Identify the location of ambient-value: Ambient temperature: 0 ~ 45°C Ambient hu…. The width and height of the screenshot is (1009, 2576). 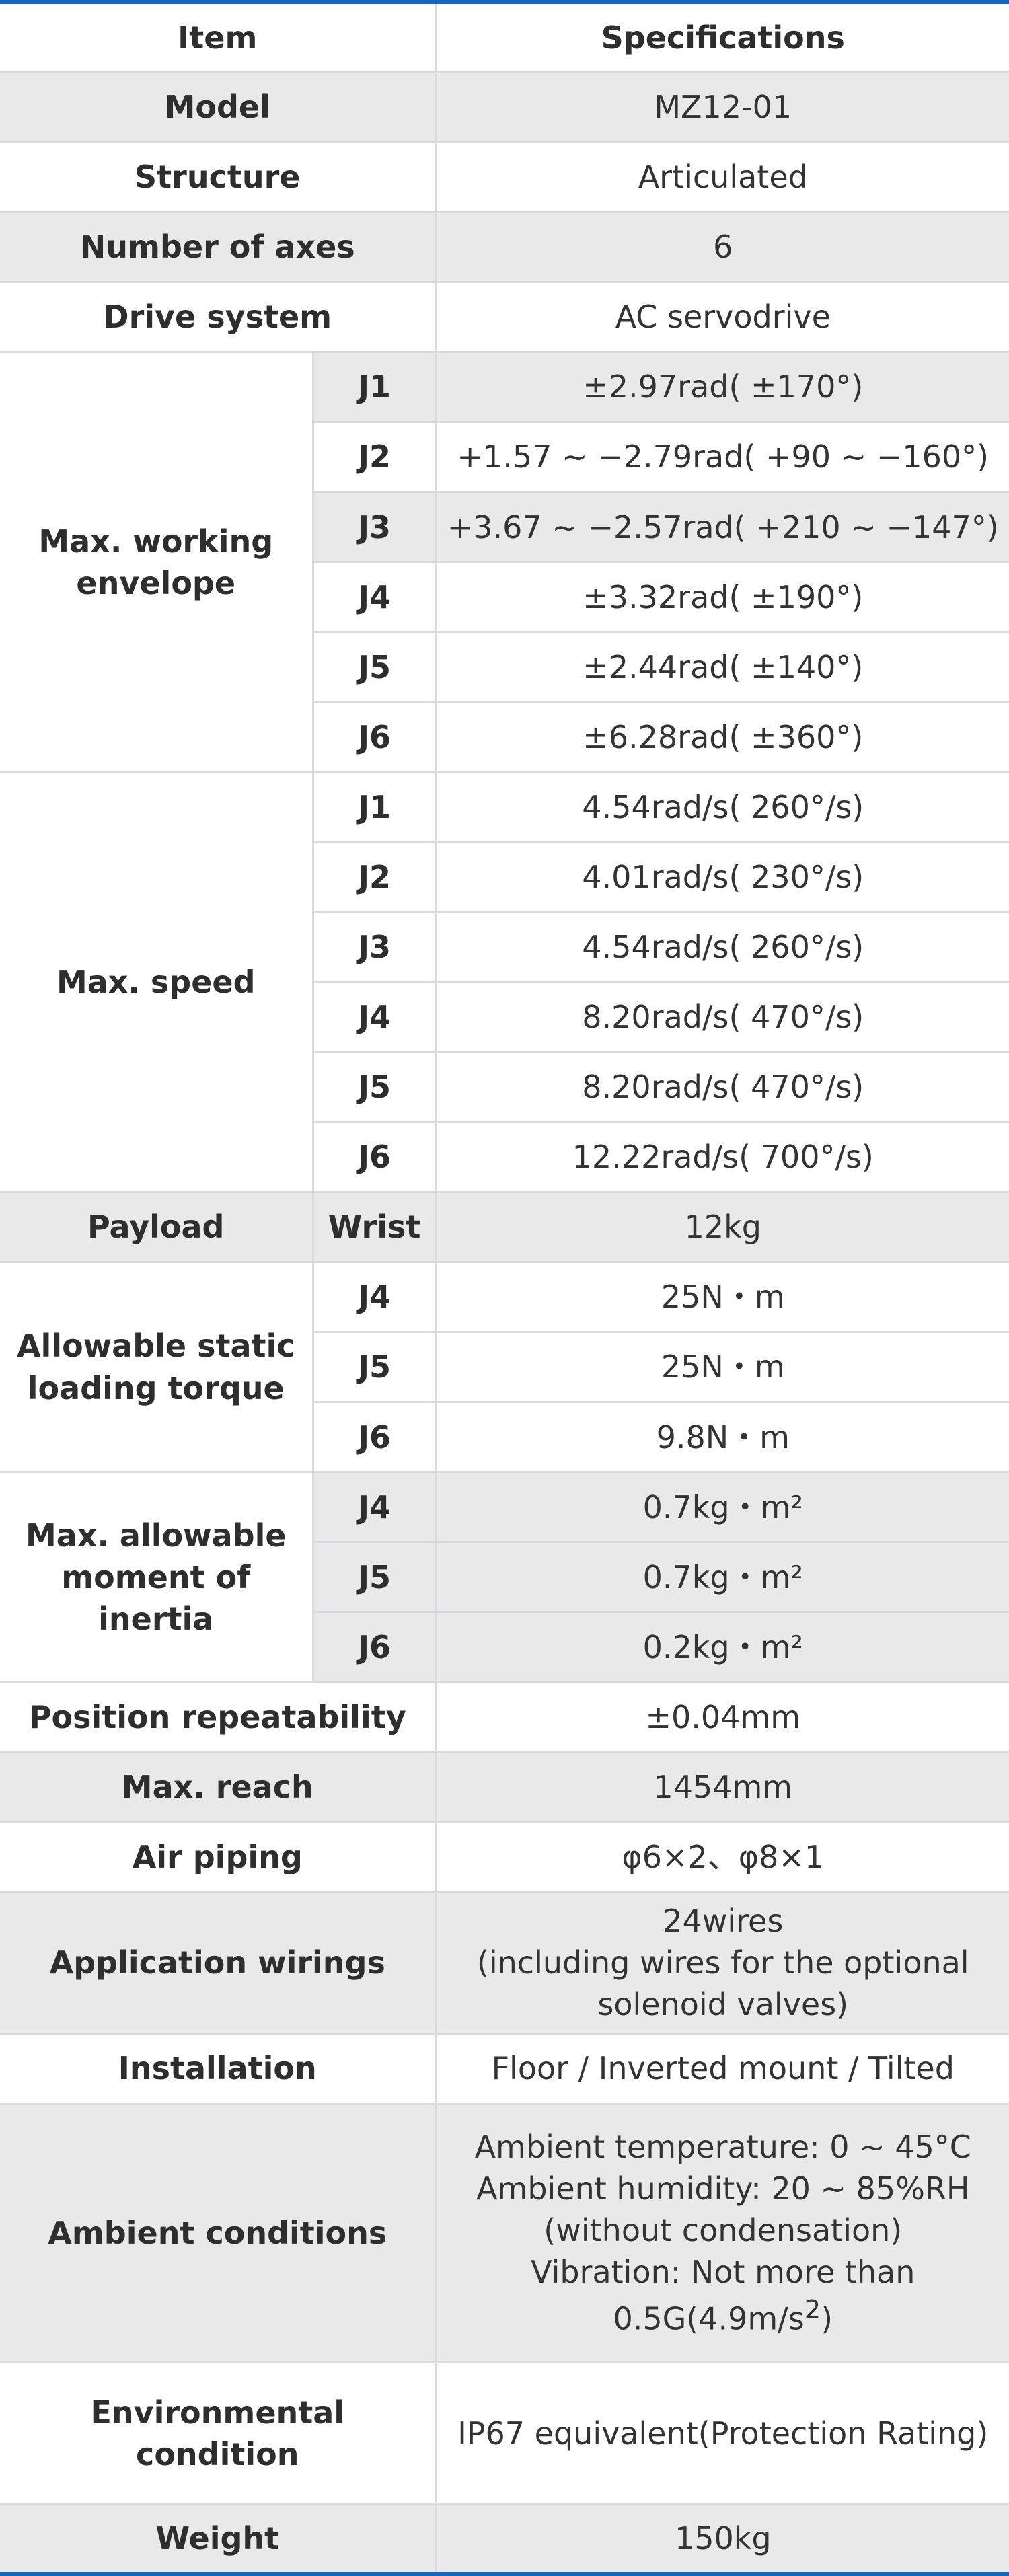
(722, 2233).